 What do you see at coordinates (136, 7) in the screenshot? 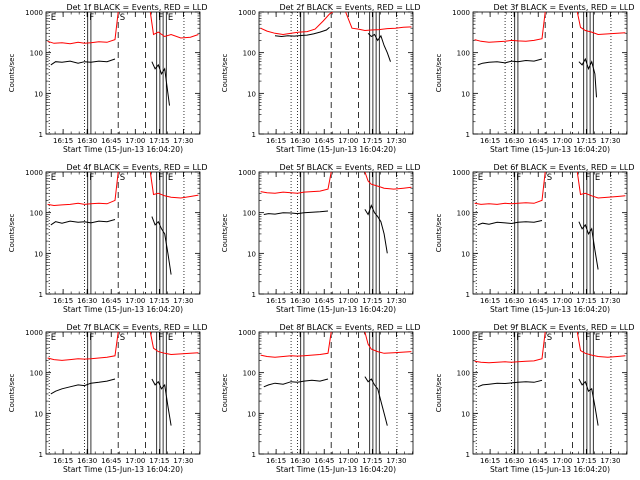
I see `chart-title: Det 1f BLACK = Events, RED = LLD` at bounding box center [136, 7].